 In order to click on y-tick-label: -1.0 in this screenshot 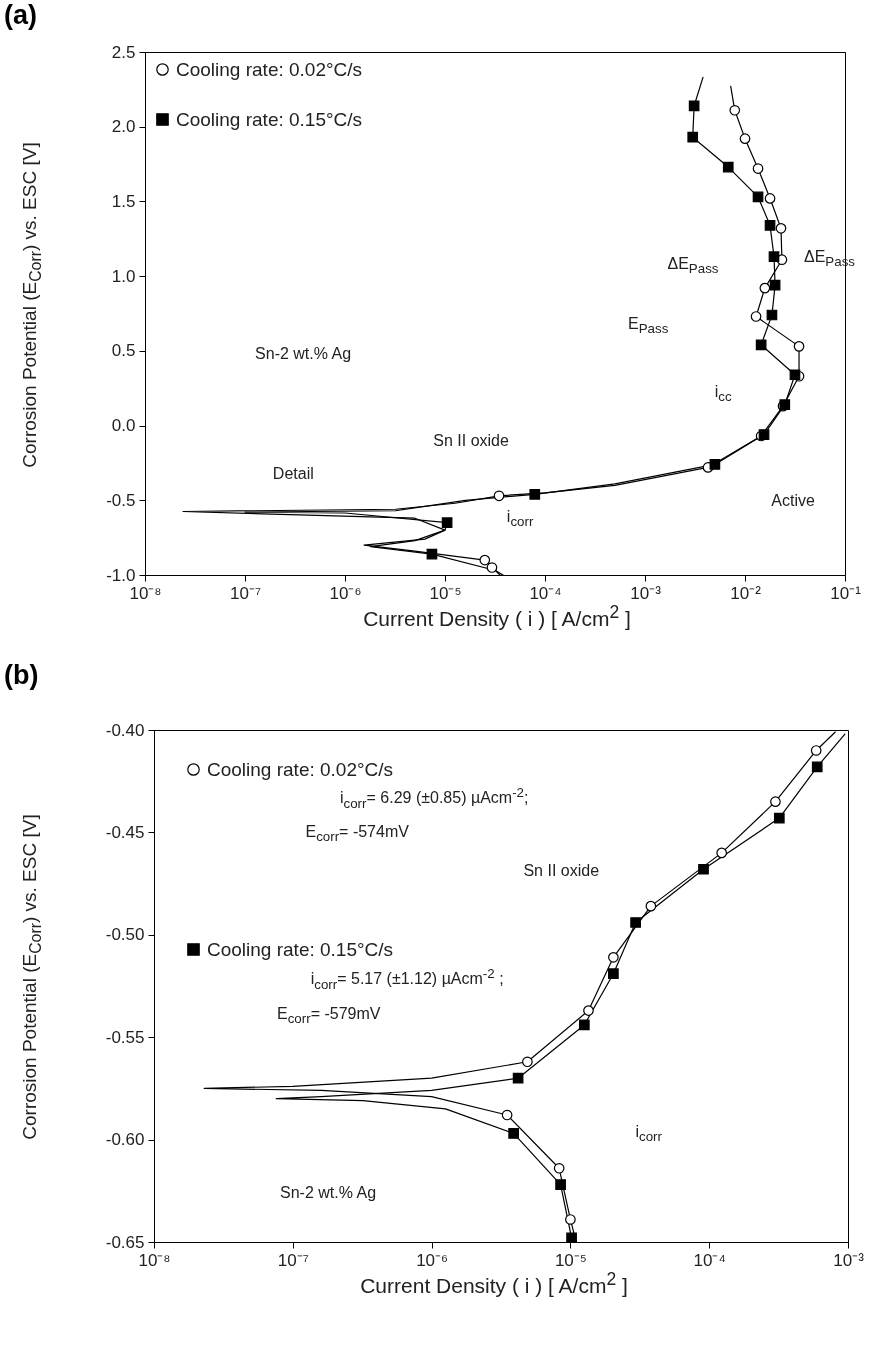, I will do `click(121, 575)`.